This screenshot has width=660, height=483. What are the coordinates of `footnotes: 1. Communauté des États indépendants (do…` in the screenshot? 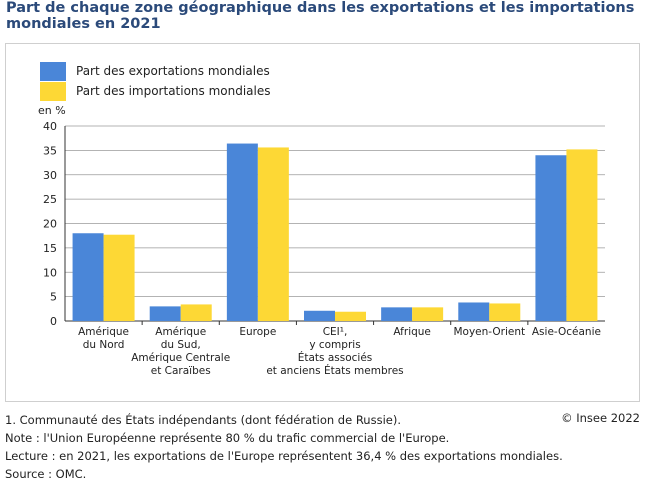 It's located at (330, 447).